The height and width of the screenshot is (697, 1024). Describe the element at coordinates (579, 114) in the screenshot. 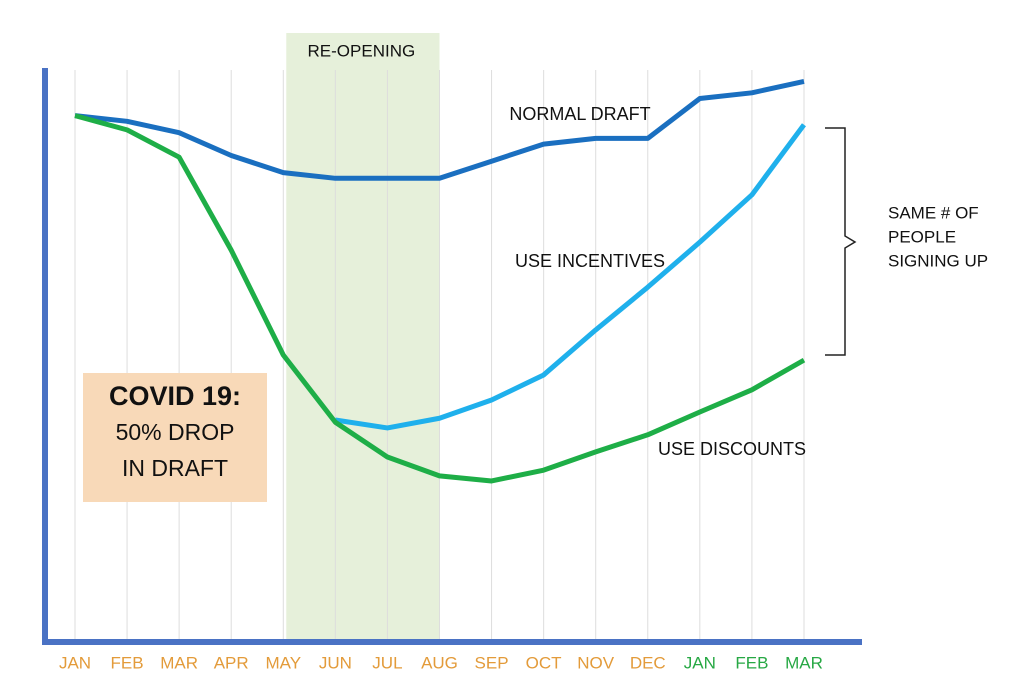

I see `series-label: NORMAL DRAFT` at that location.